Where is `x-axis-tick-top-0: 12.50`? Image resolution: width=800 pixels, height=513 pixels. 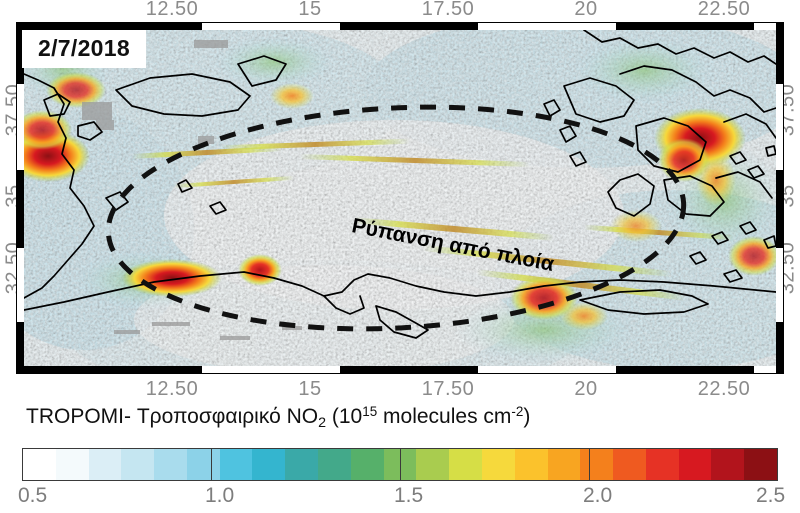 x-axis-tick-top-0: 12.50 is located at coordinates (172, 10).